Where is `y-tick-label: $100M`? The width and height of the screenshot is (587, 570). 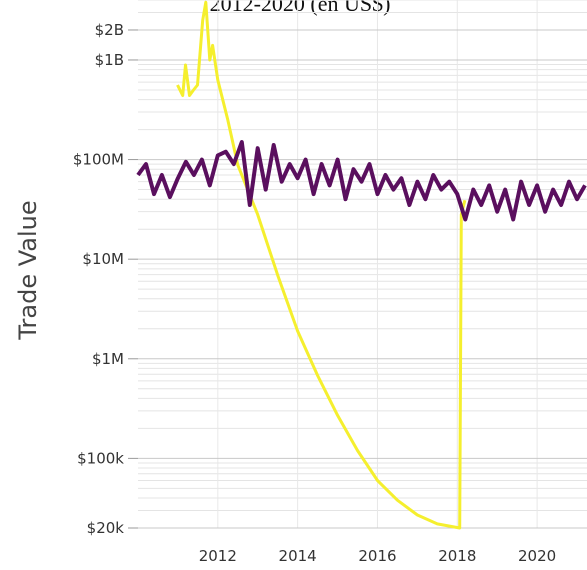
y-tick-label: $100M is located at coordinates (98, 160).